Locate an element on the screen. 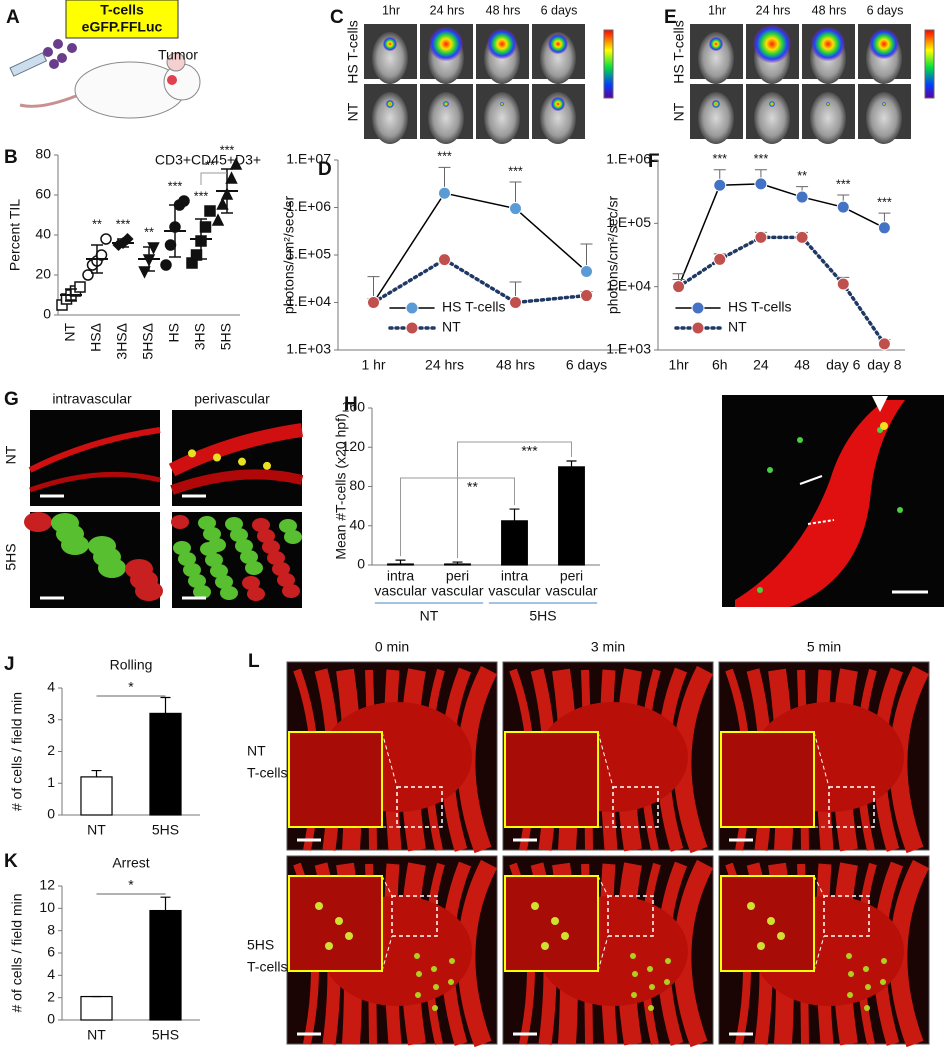  panel-letter: K is located at coordinates (11, 861).